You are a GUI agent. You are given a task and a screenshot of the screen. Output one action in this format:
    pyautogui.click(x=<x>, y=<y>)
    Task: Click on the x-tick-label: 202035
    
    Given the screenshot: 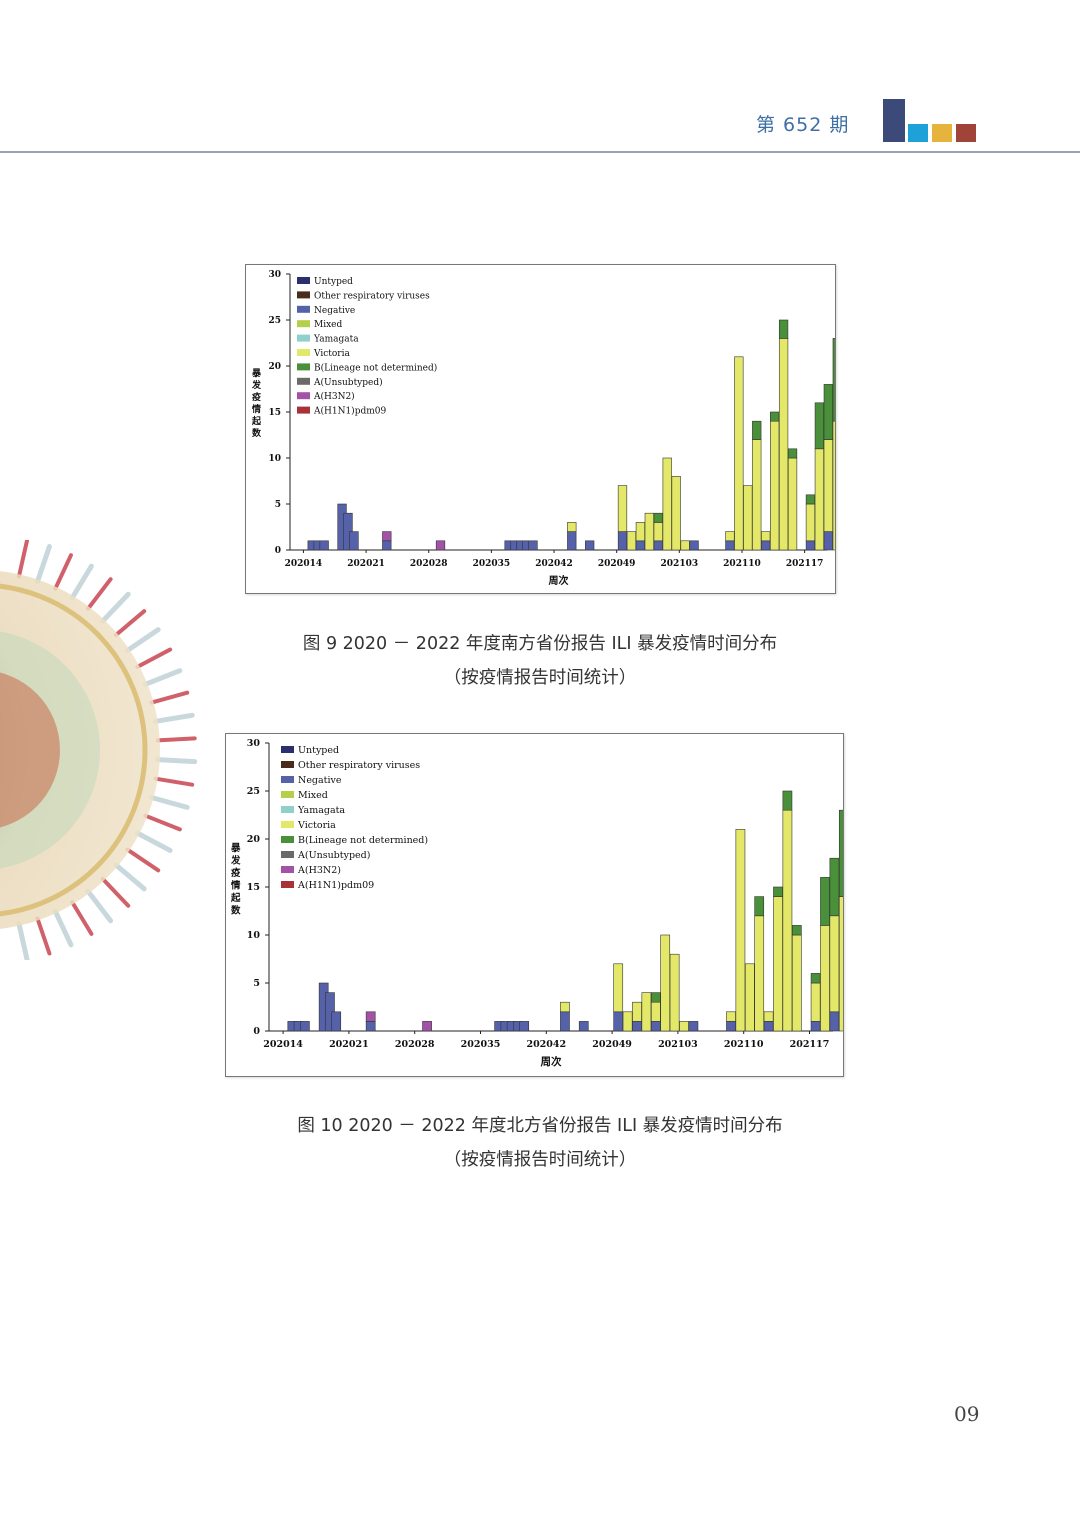 What is the action you would take?
    pyautogui.click(x=481, y=1044)
    